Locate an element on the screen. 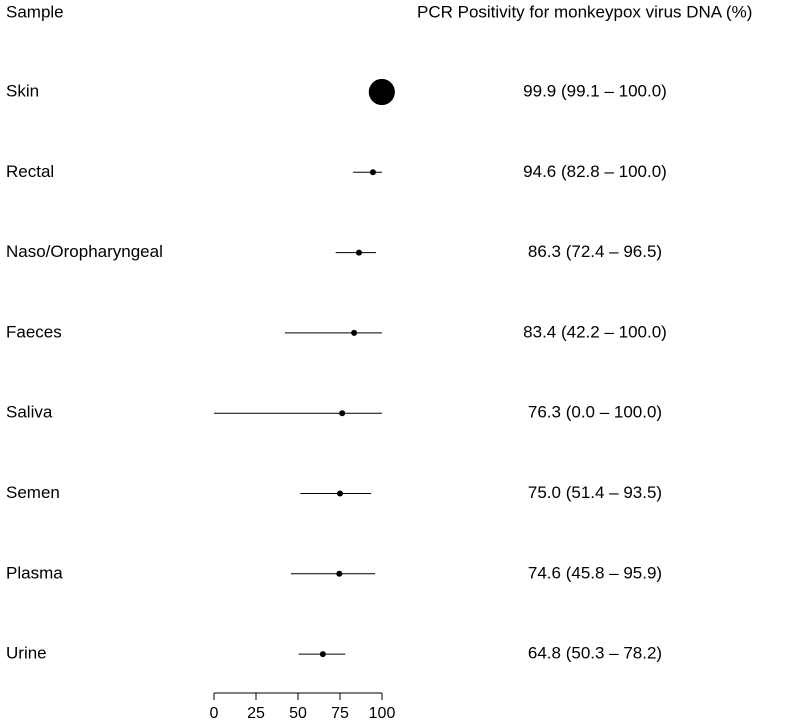 This screenshot has width=790, height=724. x-tick-label: 50 is located at coordinates (298, 713).